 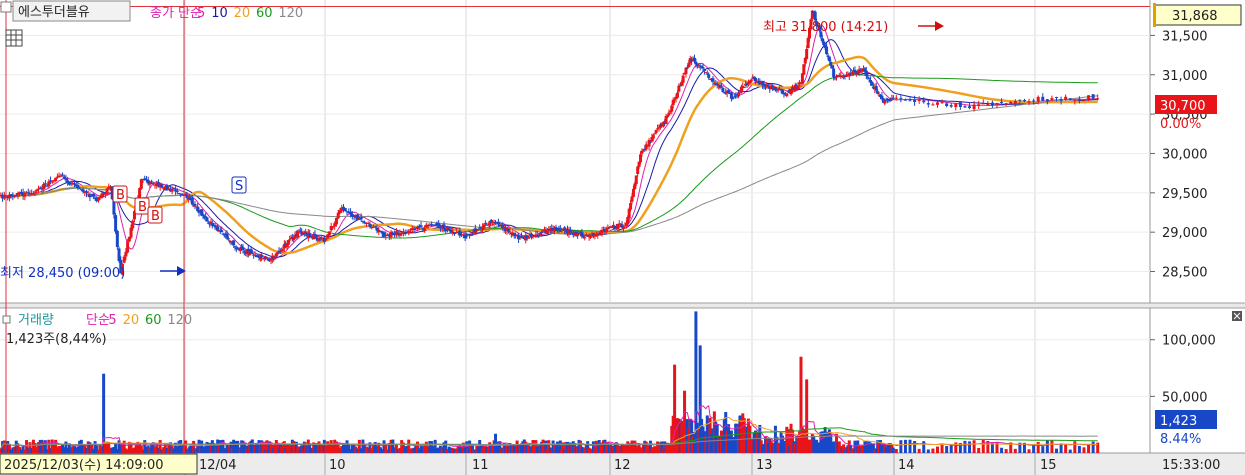 I want to click on table-icon, so click(x=14, y=38).